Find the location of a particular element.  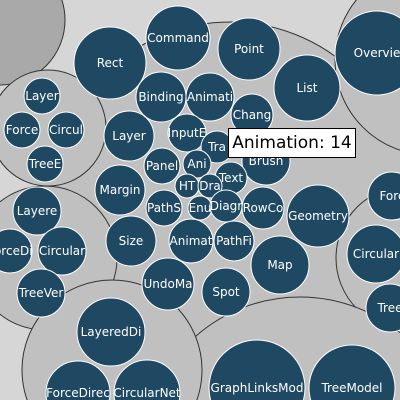

group-circle-topleft is located at coordinates (33, 43).